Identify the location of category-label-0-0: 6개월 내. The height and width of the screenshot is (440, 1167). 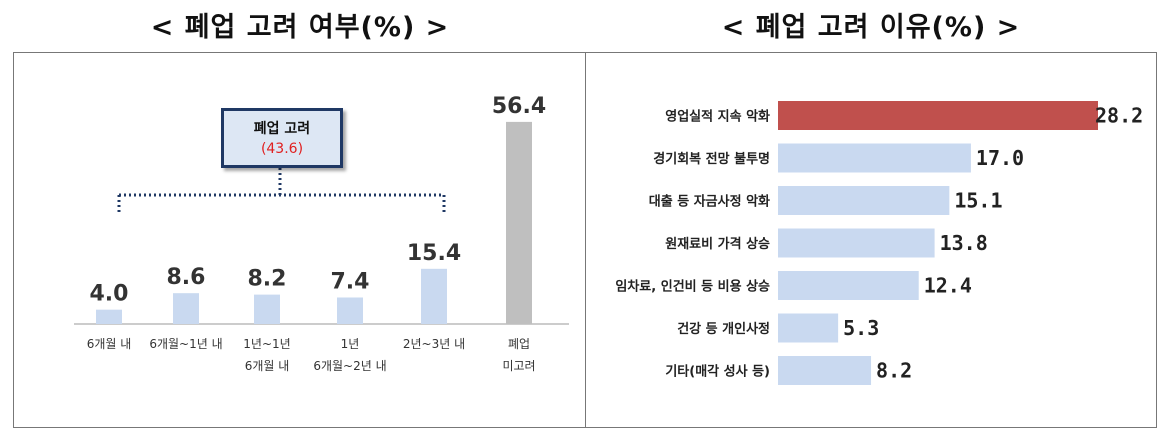
(109, 344).